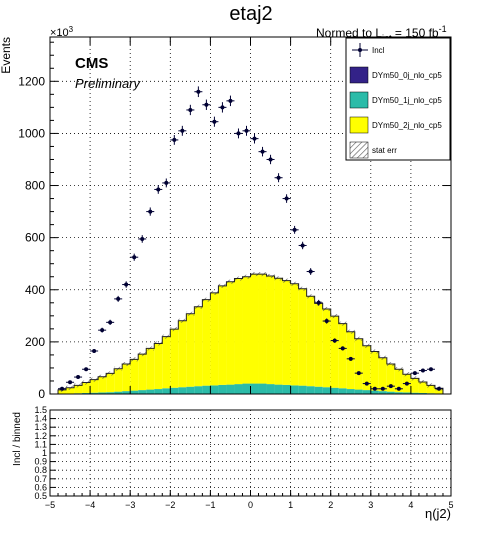 This screenshot has height=536, width=502. I want to click on legend-swatch, so click(359, 125).